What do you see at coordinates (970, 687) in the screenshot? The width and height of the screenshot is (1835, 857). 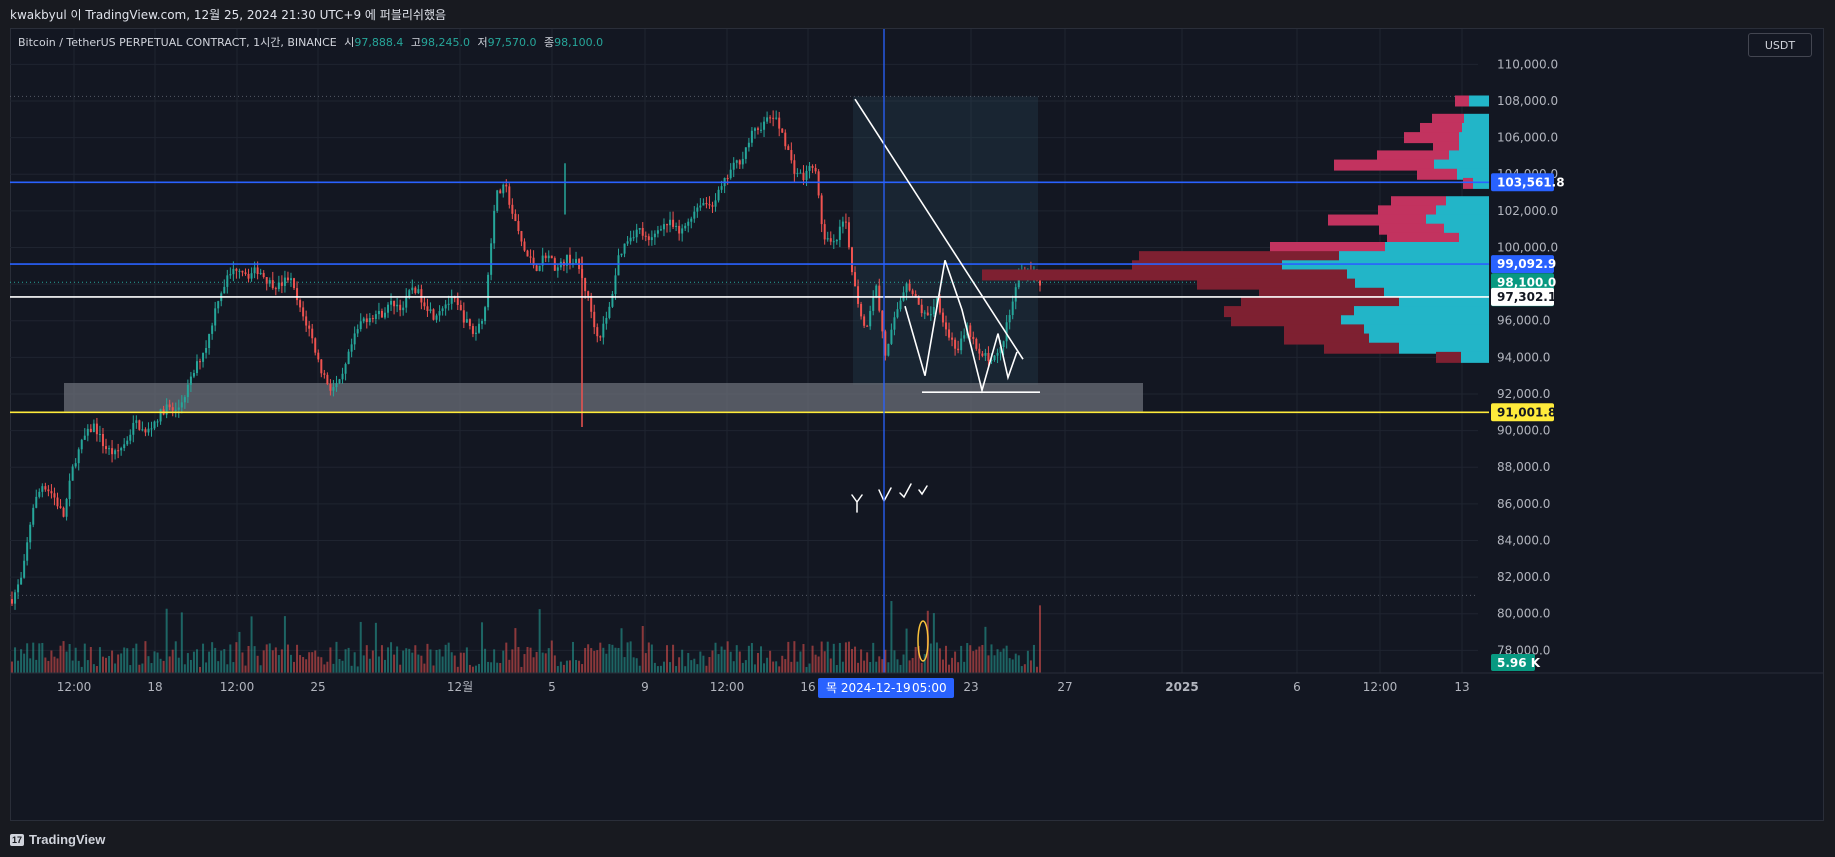 I see `x-tick-label: 23` at bounding box center [970, 687].